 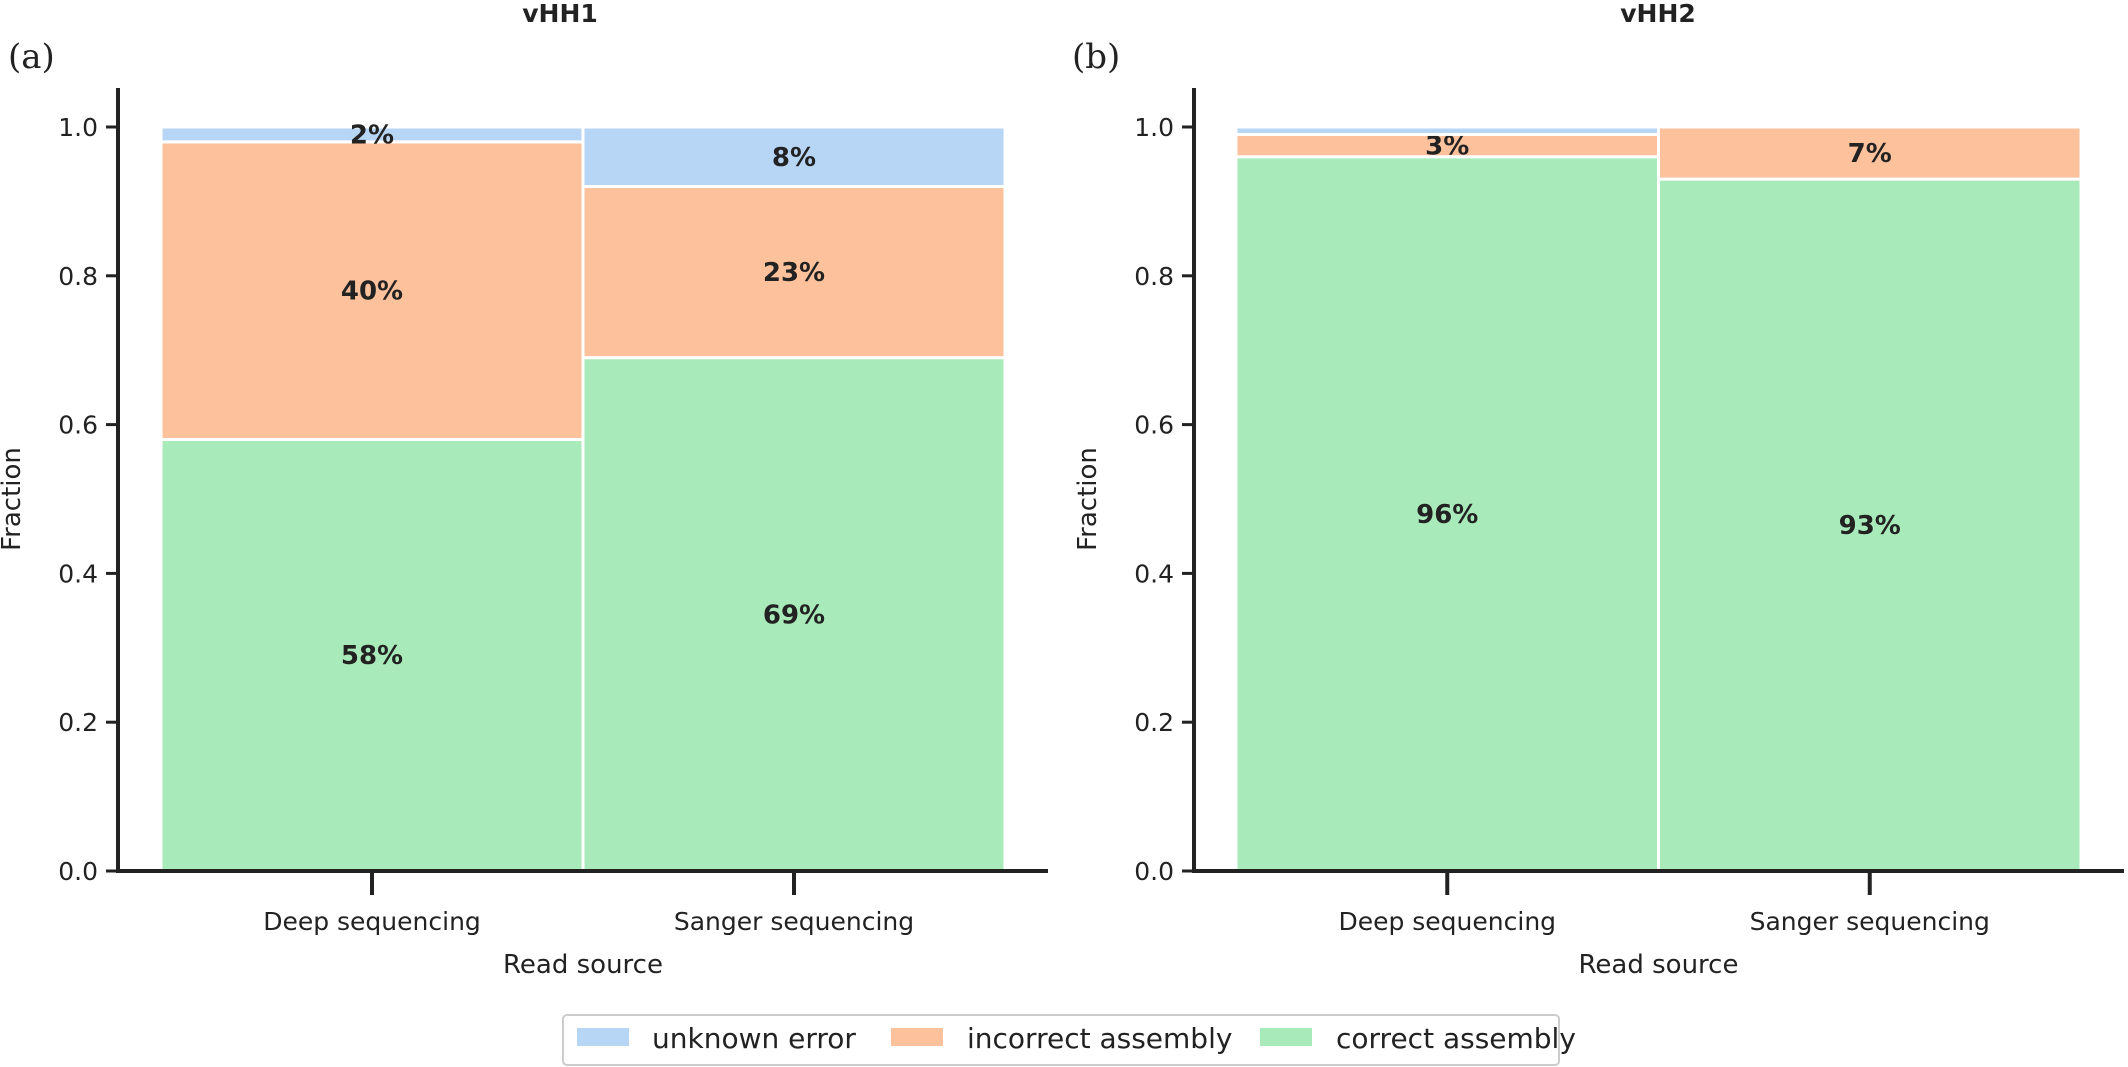 I want to click on data-label: 23%, so click(x=794, y=273).